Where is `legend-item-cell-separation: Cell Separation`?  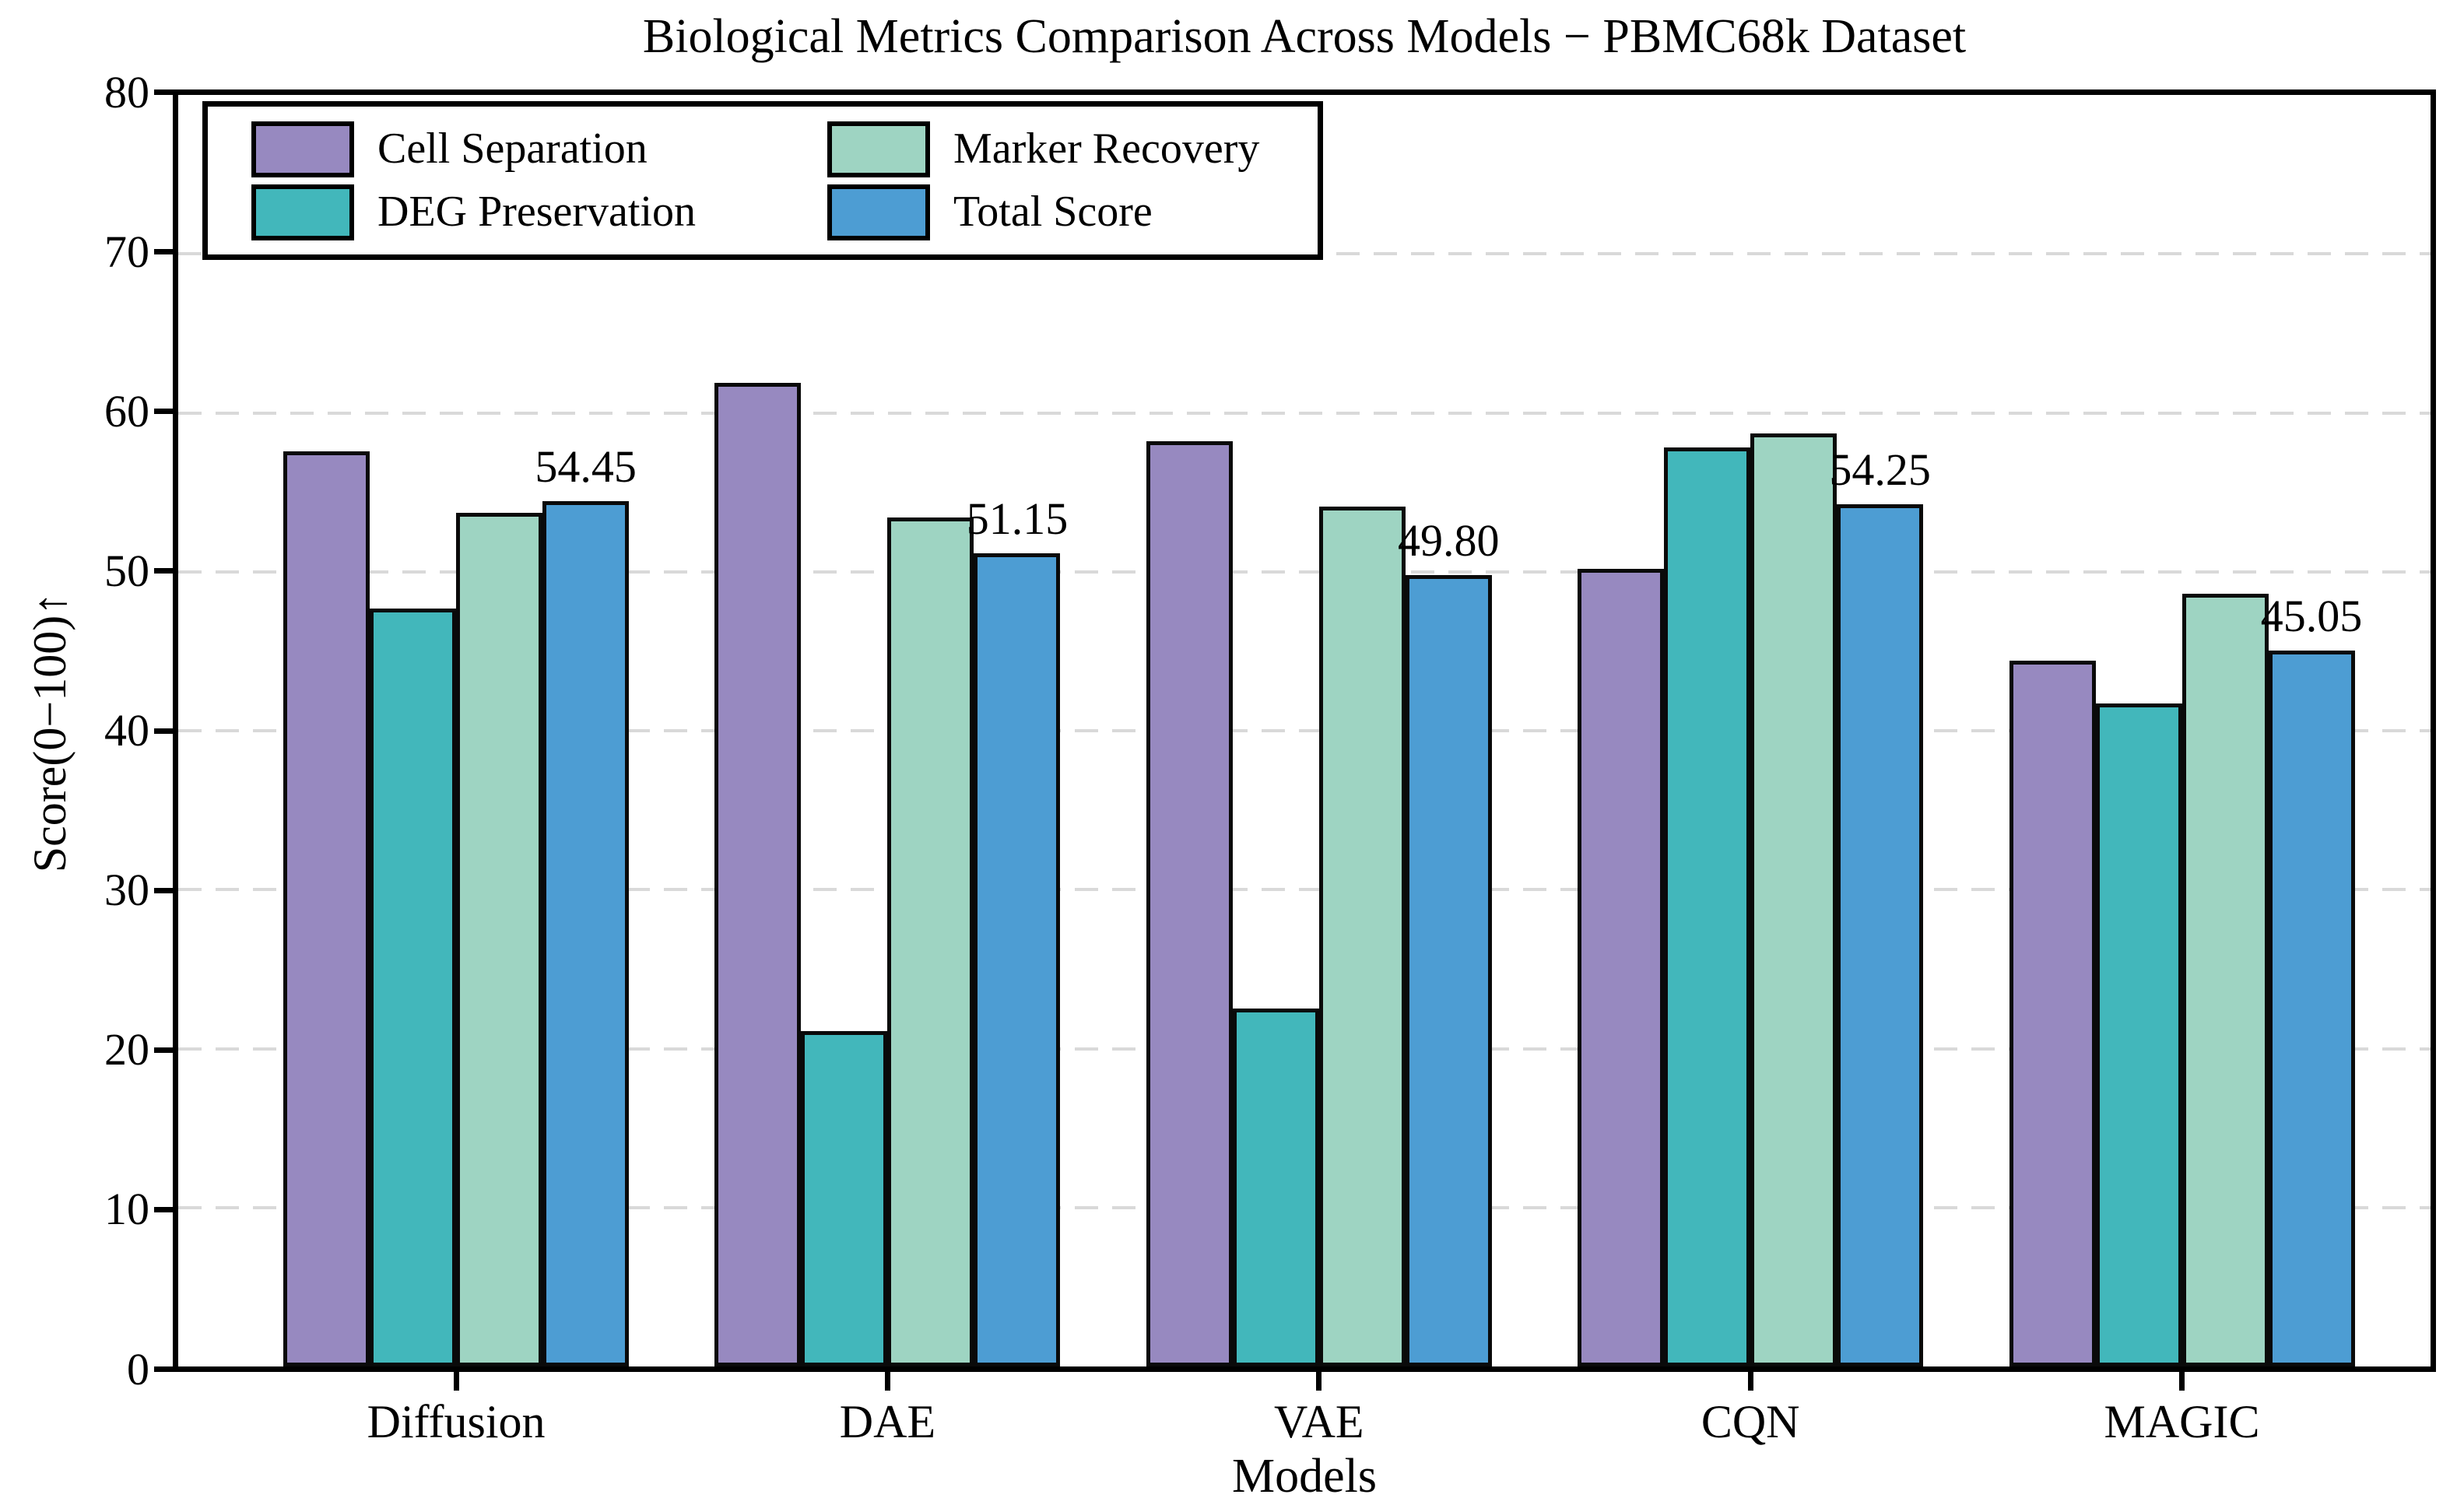
legend-item-cell-separation: Cell Separation is located at coordinates (539, 149).